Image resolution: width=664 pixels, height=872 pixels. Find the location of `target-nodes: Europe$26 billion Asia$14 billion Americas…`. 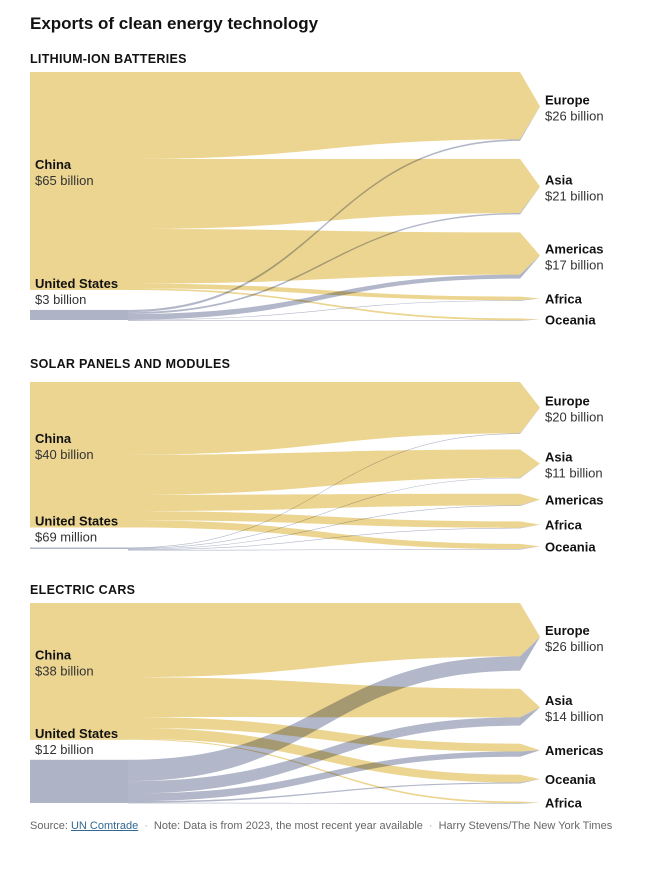

target-nodes: Europe$26 billion Asia$14 billion Americas… is located at coordinates (562, 707).